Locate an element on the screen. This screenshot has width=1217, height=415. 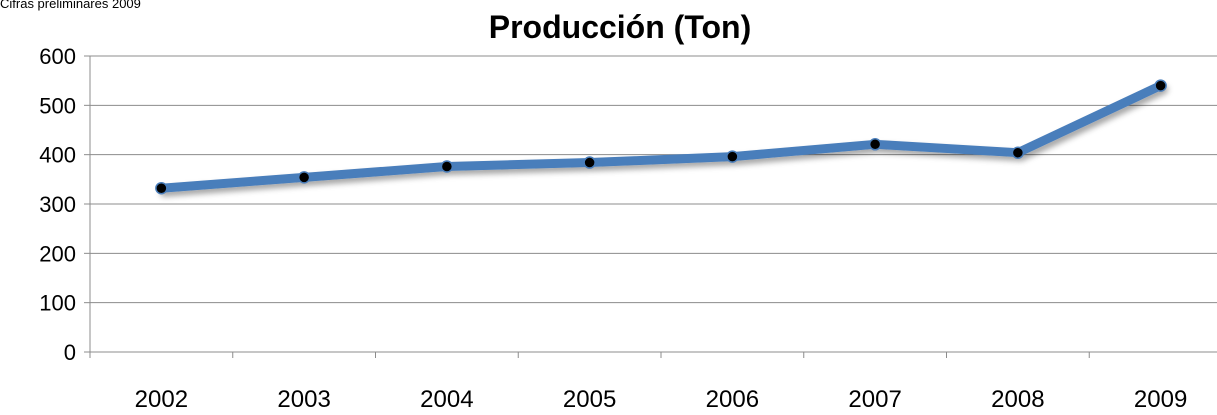
data-point-2009 is located at coordinates (1160, 85).